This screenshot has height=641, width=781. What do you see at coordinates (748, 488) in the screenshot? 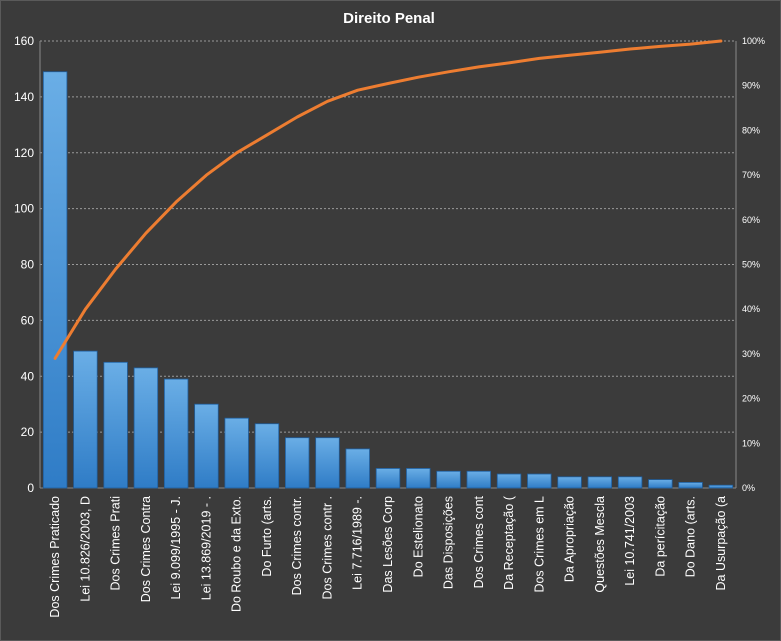
I see `y-right-tick-label: 0%` at bounding box center [748, 488].